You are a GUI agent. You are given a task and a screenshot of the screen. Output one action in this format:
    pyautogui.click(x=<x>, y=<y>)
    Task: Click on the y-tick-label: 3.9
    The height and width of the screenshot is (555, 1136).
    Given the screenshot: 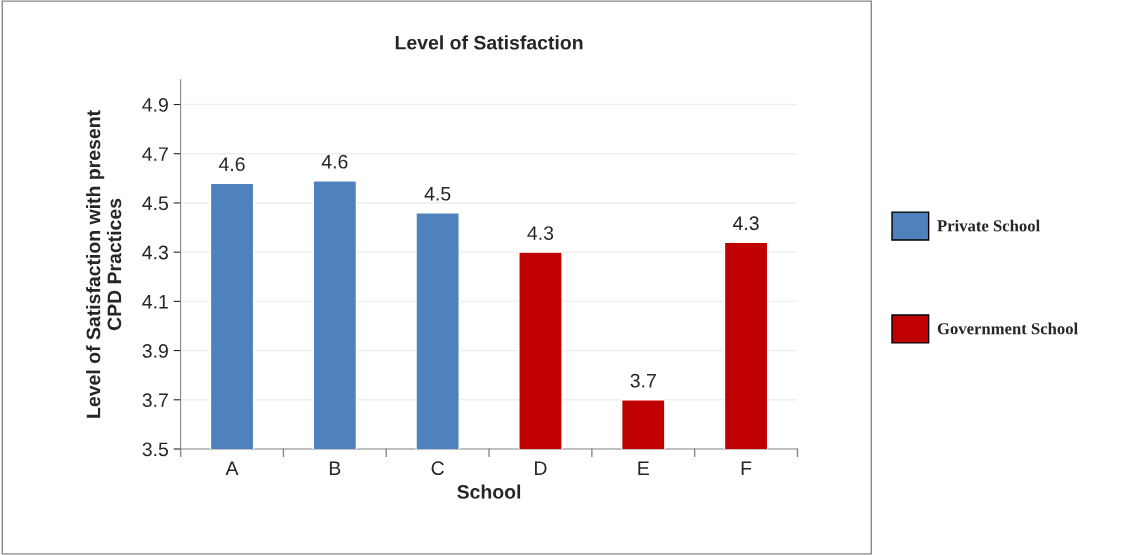 What is the action you would take?
    pyautogui.click(x=155, y=351)
    